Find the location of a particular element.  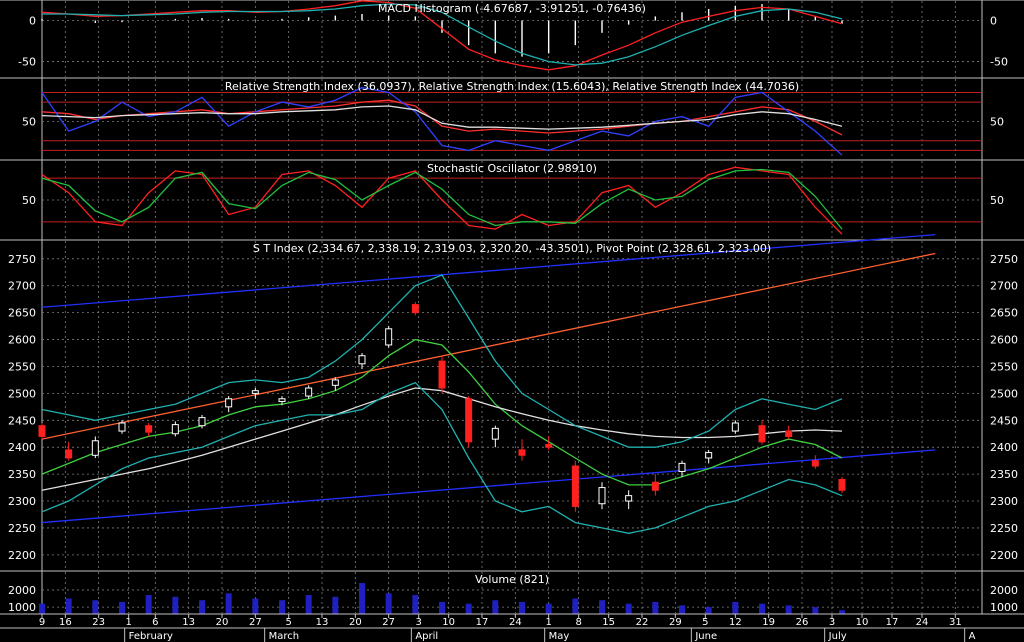

y-tick-label-right: 2500 is located at coordinates (1004, 393).